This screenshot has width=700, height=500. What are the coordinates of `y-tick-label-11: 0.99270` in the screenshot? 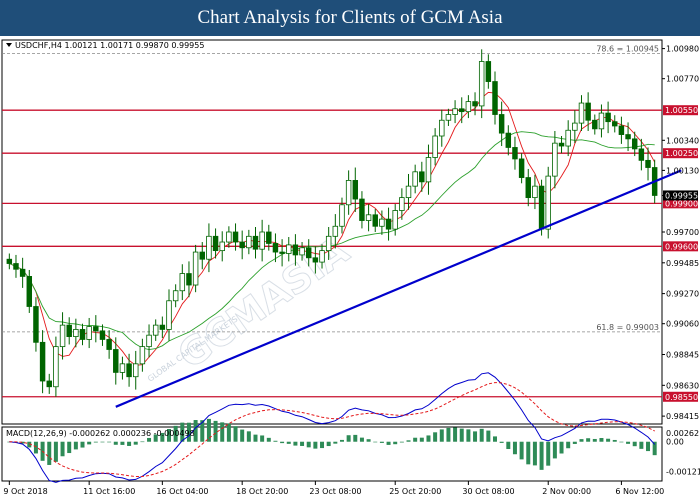 It's located at (682, 294).